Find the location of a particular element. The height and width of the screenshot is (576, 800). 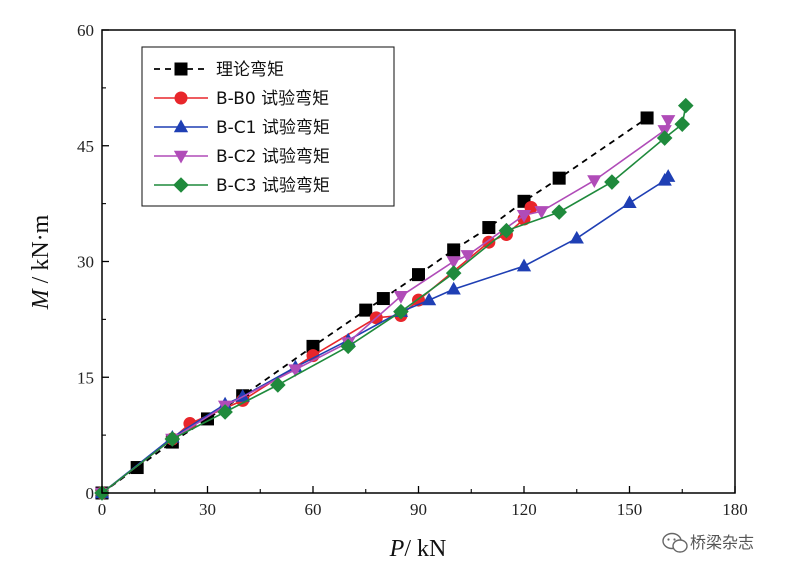

legend-entry: 理论弯矩 is located at coordinates (219, 70).